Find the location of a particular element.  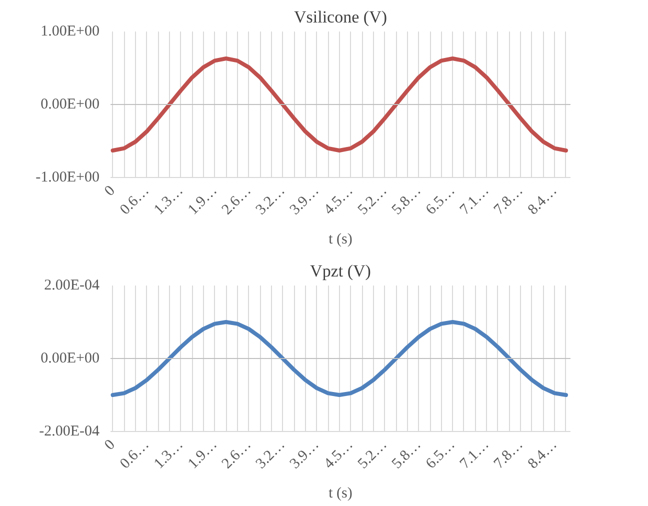

y-tick-label: -2.00E-04 is located at coordinates (69, 432).